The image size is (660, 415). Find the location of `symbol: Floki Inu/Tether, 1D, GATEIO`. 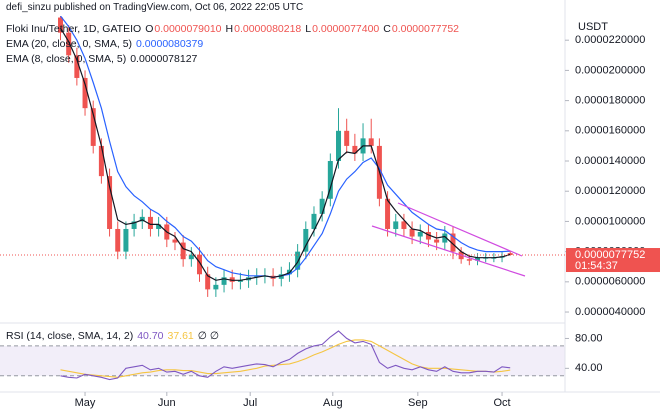

symbol: Floki Inu/Tether, 1D, GATEIO is located at coordinates (74, 29).